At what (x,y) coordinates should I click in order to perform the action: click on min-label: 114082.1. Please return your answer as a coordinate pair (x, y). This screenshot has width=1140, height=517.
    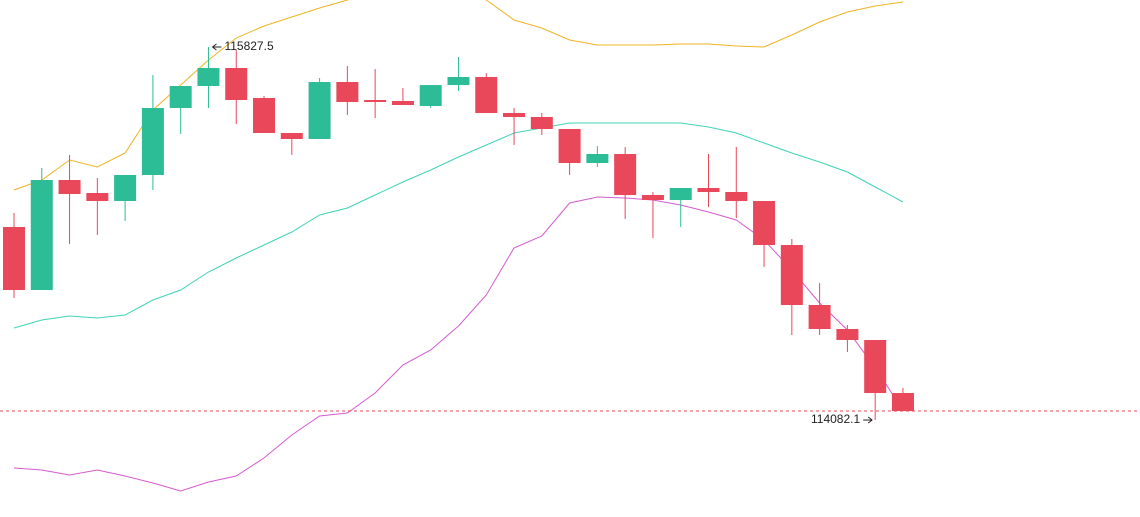
    Looking at the image, I should click on (835, 419).